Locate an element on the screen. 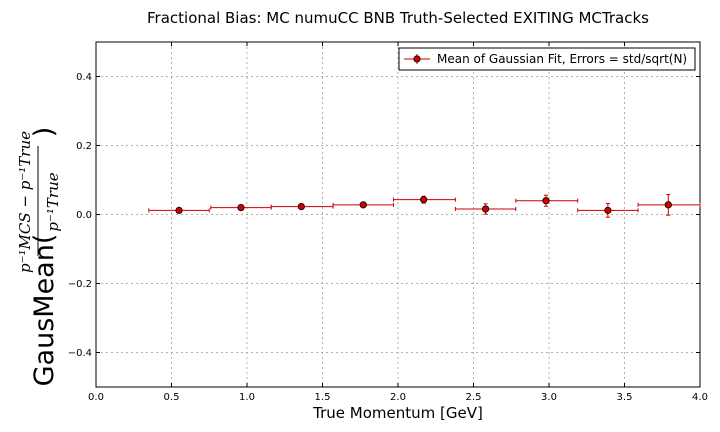  y-axis-label-numerator: p⁻¹MCS − p⁻¹True is located at coordinates (25, 202).